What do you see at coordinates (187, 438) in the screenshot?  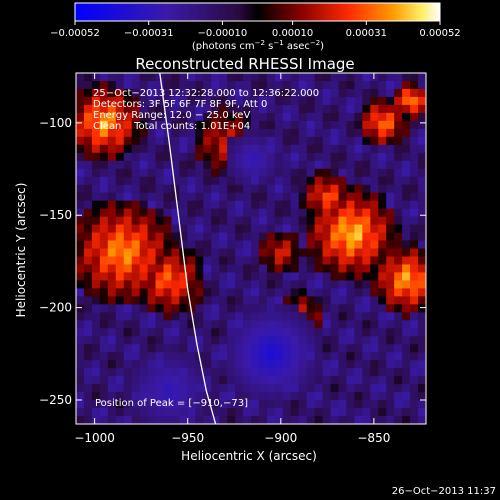 I see `x-tick-label: −950` at bounding box center [187, 438].